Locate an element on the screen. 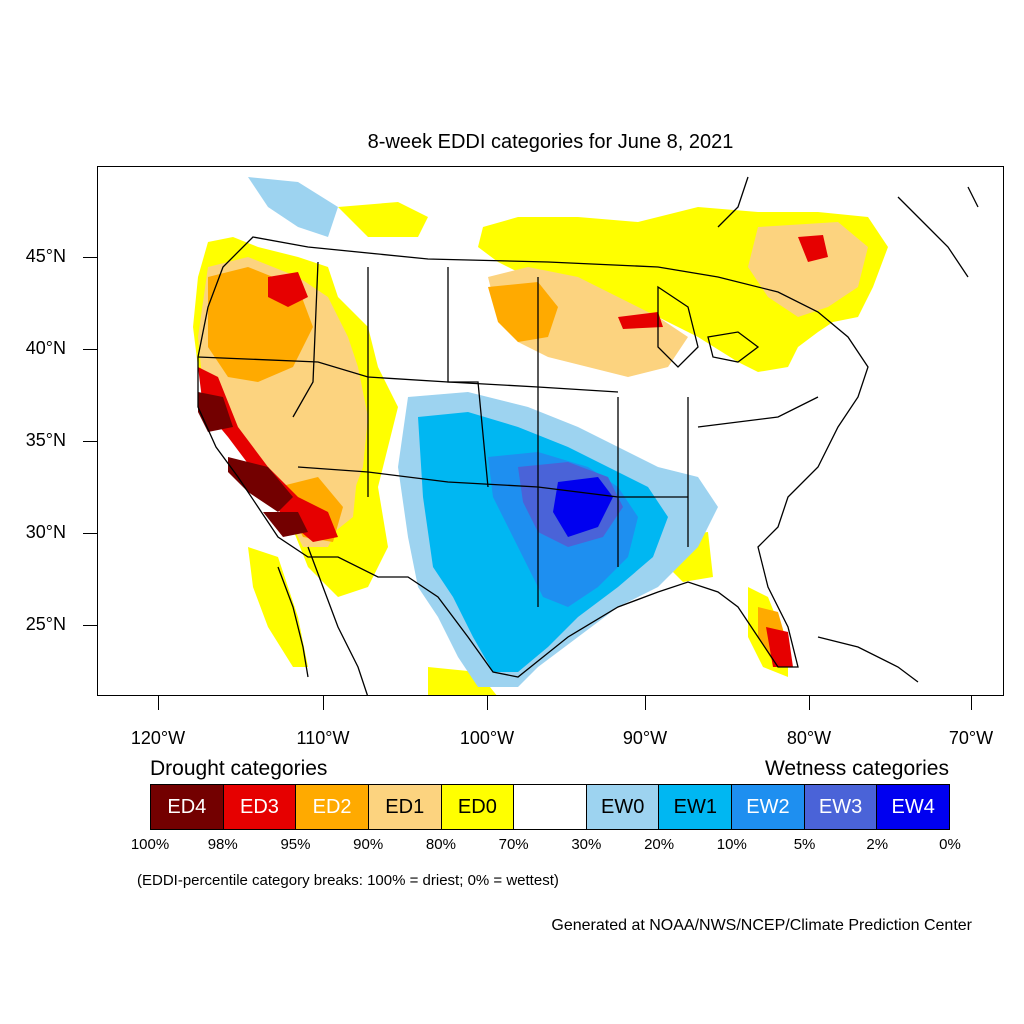  ew0-area-northwest is located at coordinates (293, 207).